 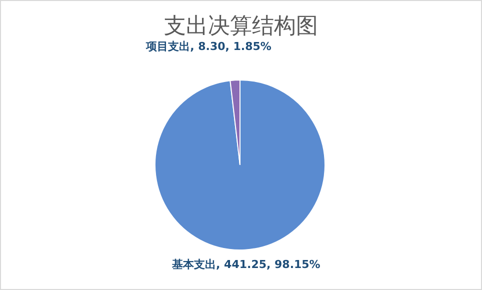 I want to click on title: 支出决算结构图, so click(x=241, y=26).